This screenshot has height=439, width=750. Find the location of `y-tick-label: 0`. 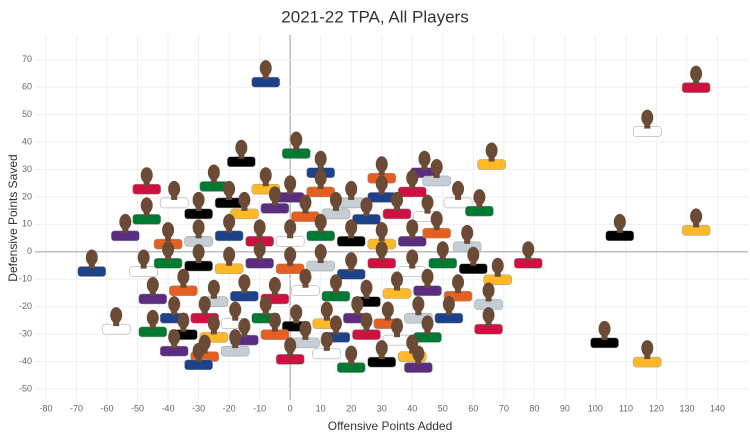

y-tick-label: 0 is located at coordinates (29, 251).